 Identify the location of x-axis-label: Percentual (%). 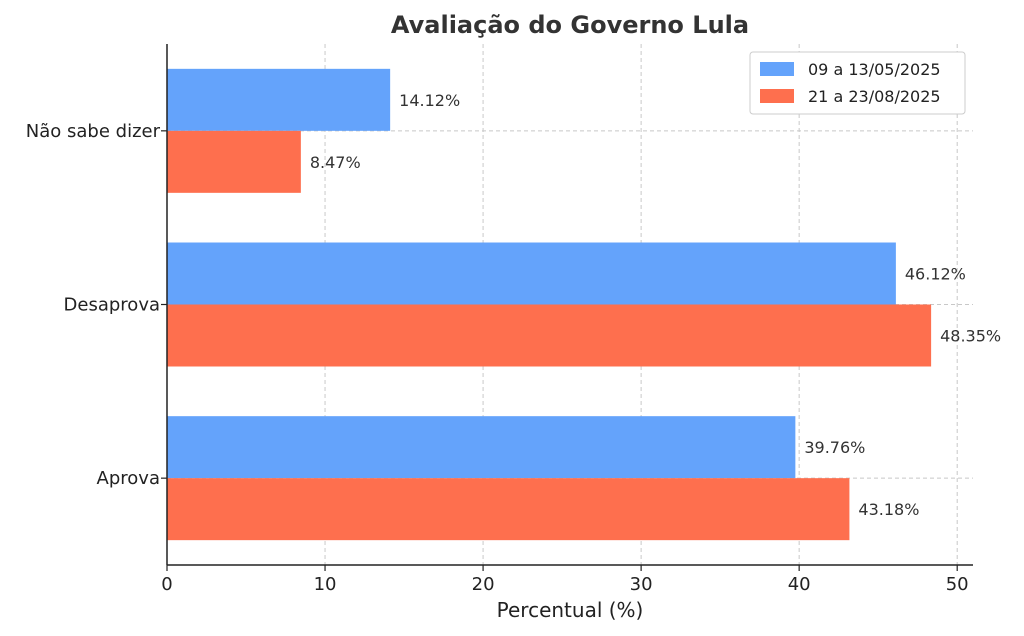
(570, 610).